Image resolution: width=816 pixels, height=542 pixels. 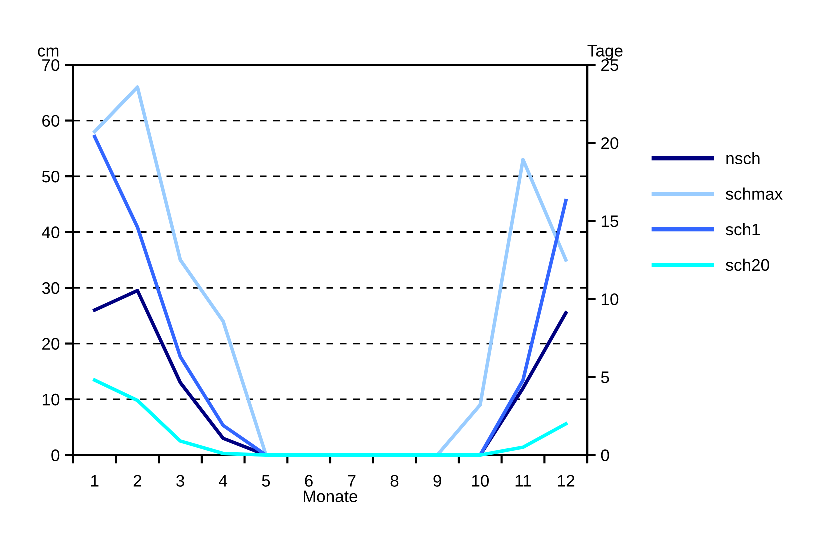 I want to click on x-tick-label: 10, so click(x=481, y=481).